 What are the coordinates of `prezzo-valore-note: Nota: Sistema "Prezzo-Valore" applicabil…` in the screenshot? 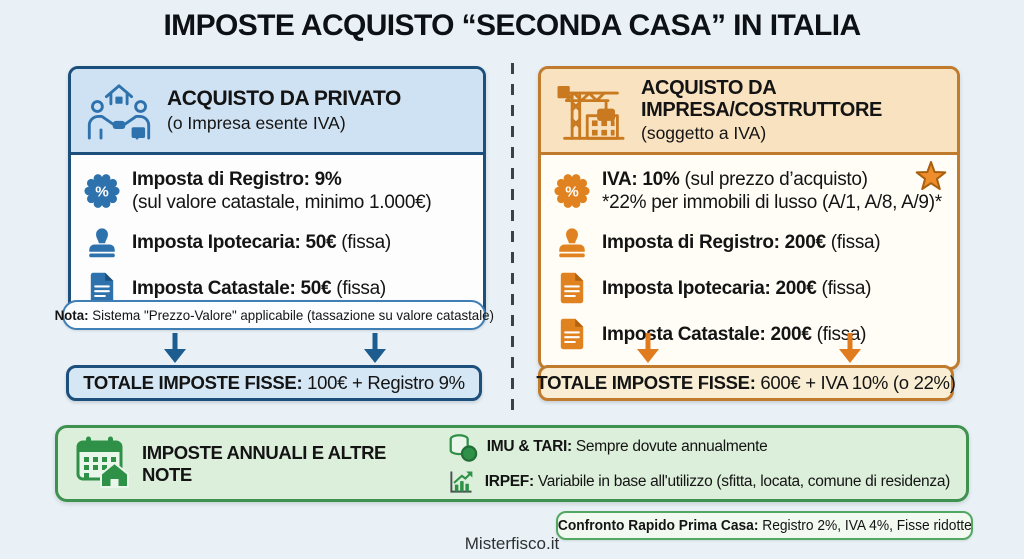 It's located at (274, 315).